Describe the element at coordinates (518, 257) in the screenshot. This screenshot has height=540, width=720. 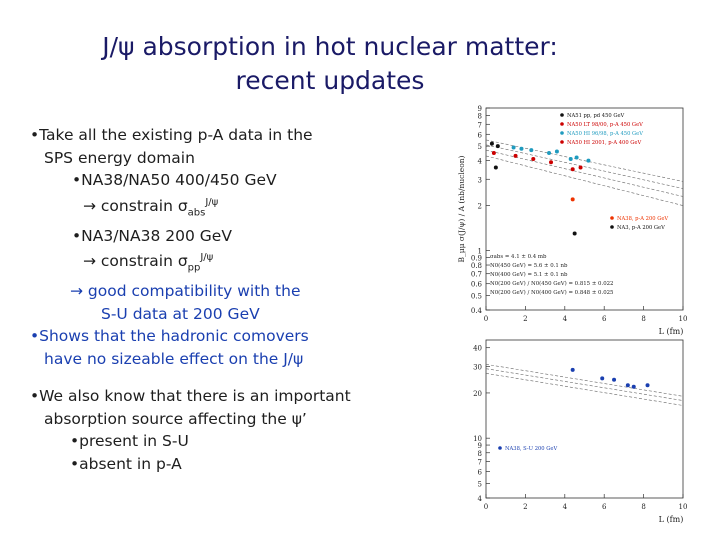
I see `fit-parameter-text: σabs = 4.1 ± 0.4 mb` at that location.